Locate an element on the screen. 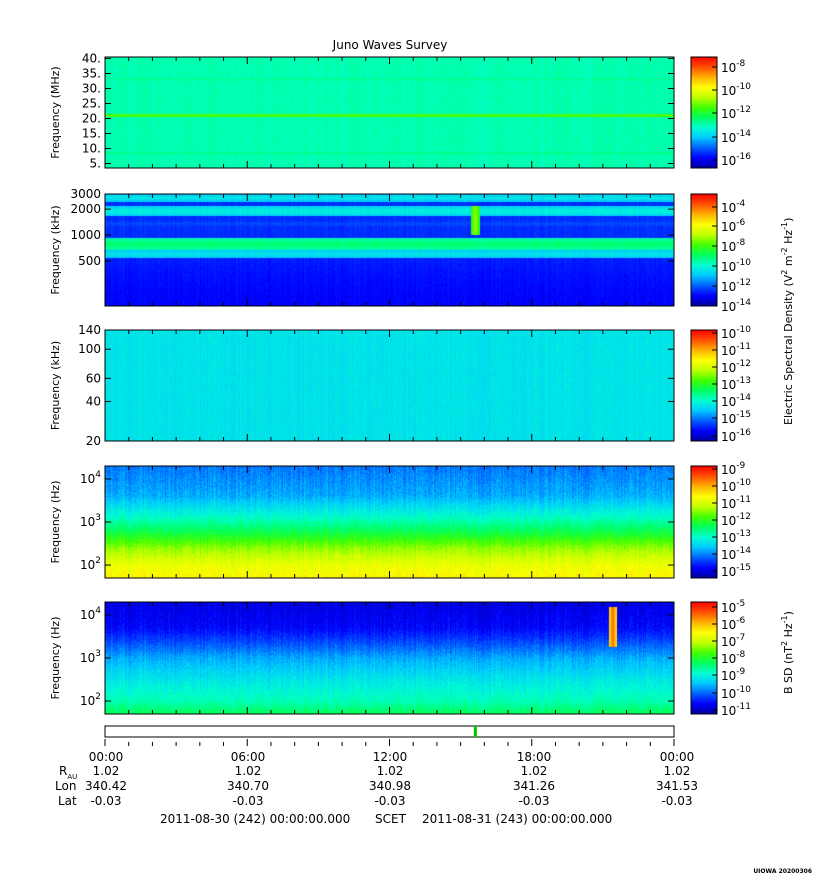 This screenshot has height=880, width=815. row-label-rau-main: R is located at coordinates (63, 771).